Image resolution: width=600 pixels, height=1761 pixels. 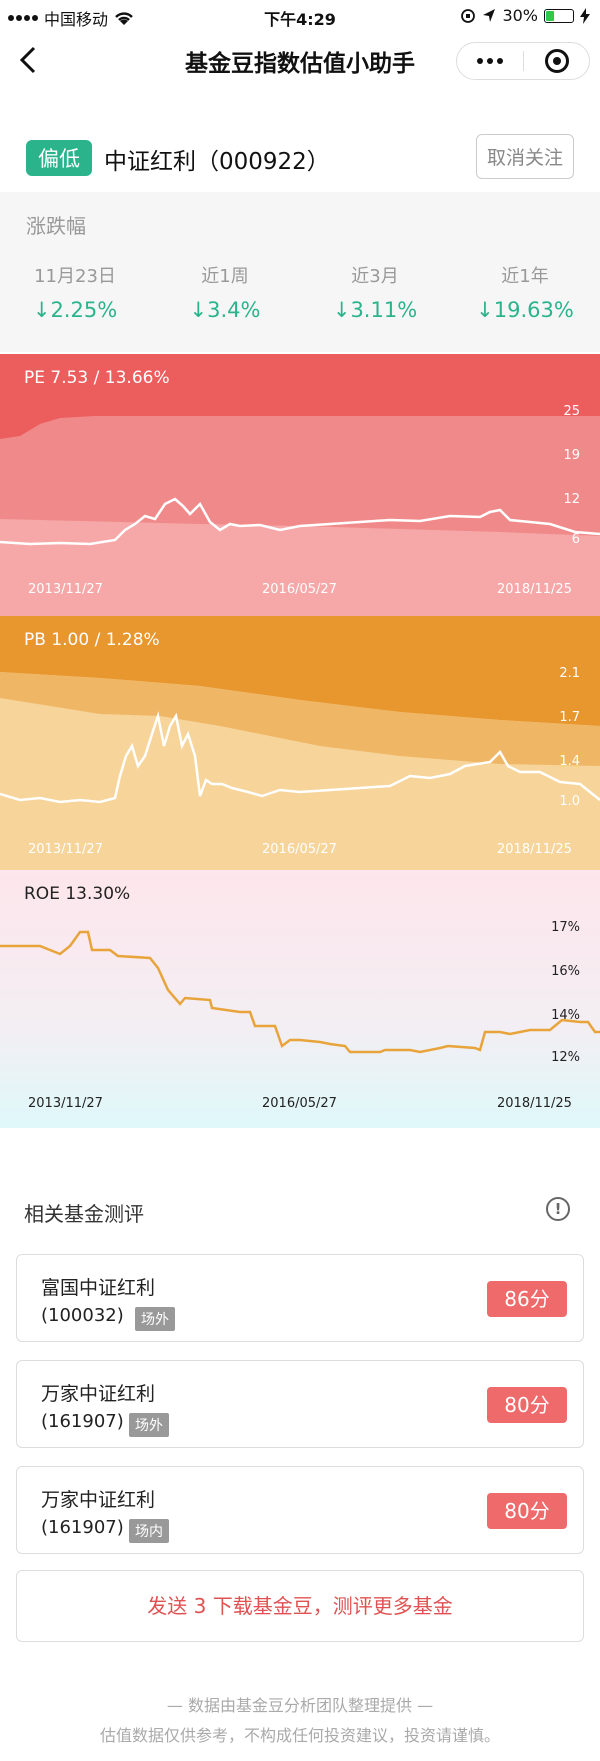 I want to click on index-name: 中证红利（000922）, so click(x=217, y=162).